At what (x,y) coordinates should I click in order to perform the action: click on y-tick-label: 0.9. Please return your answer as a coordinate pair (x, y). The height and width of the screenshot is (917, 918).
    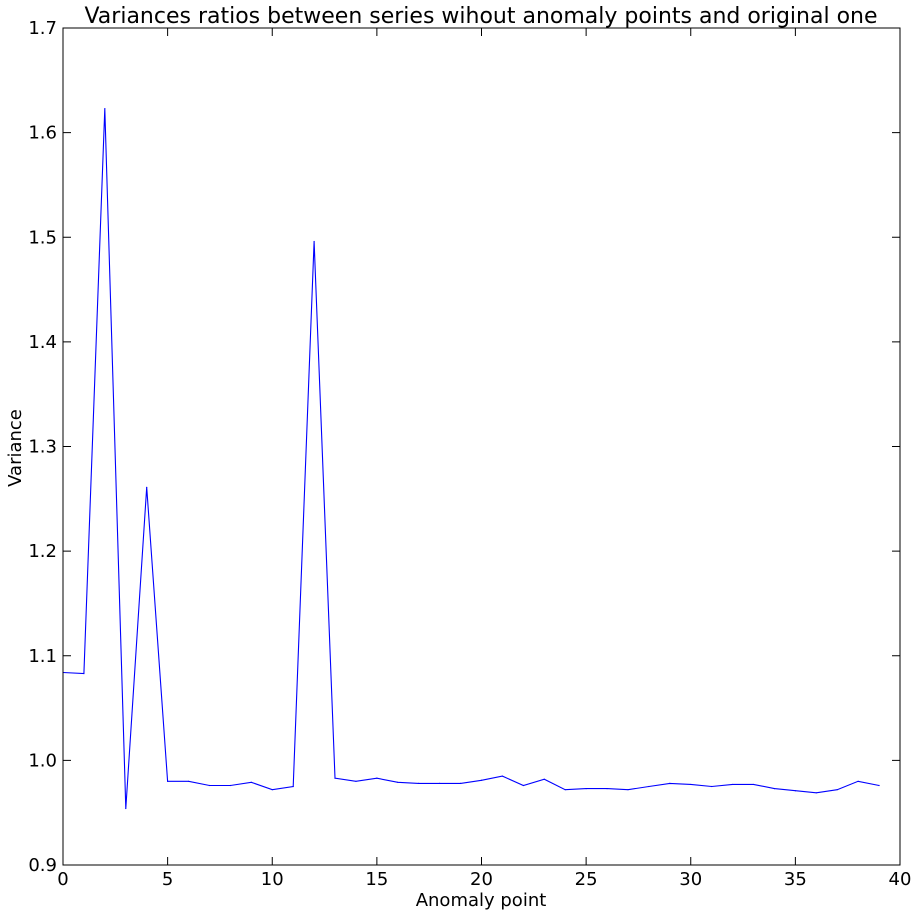
    Looking at the image, I should click on (42, 865).